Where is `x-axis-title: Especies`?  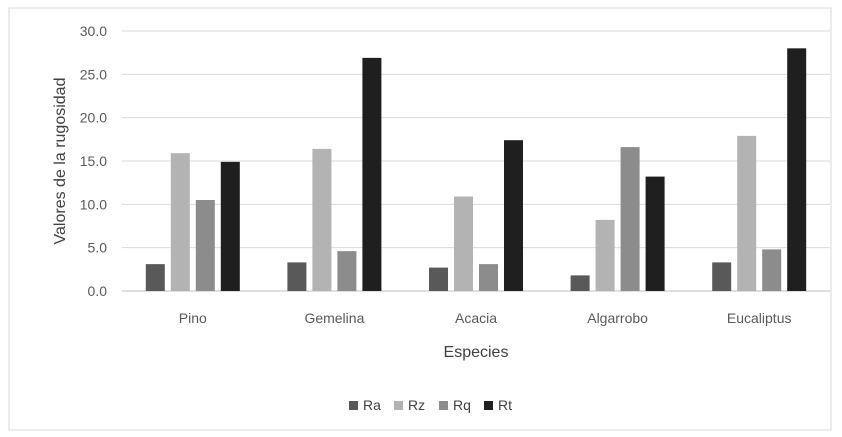
x-axis-title: Especies is located at coordinates (476, 352).